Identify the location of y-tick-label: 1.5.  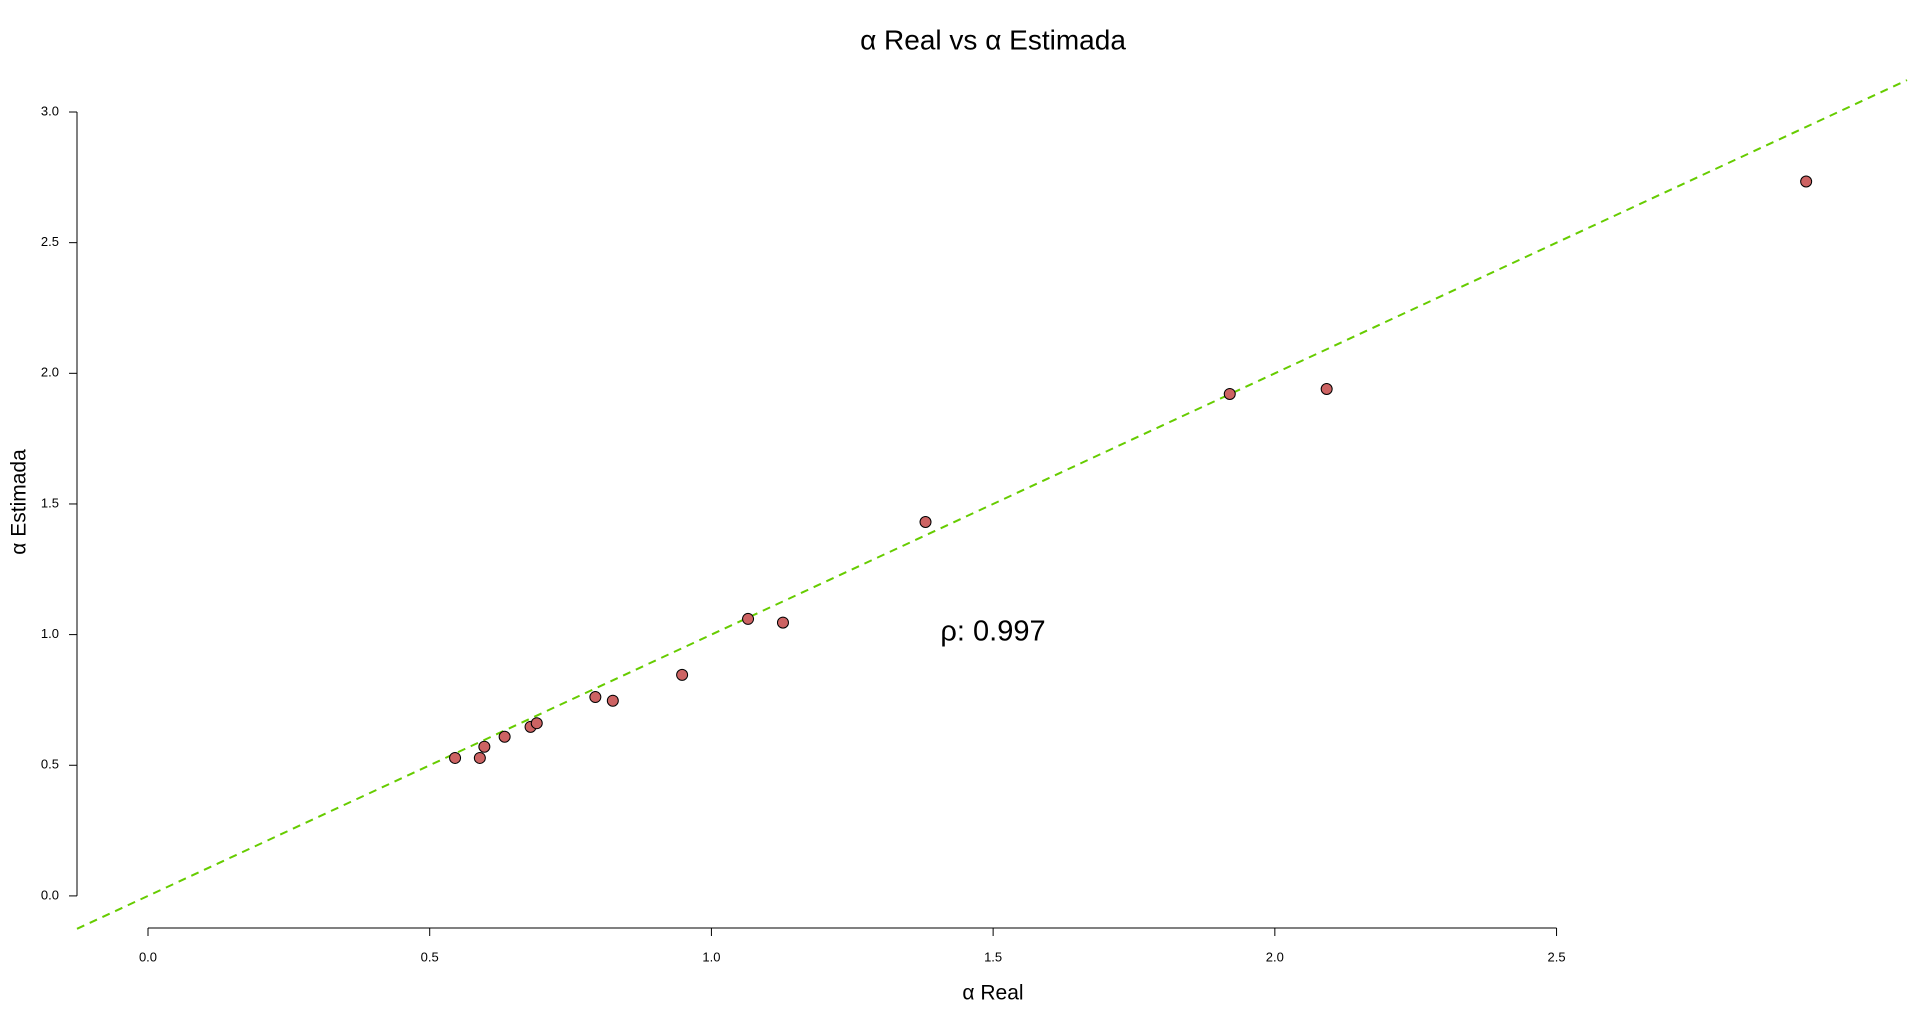
(50, 502).